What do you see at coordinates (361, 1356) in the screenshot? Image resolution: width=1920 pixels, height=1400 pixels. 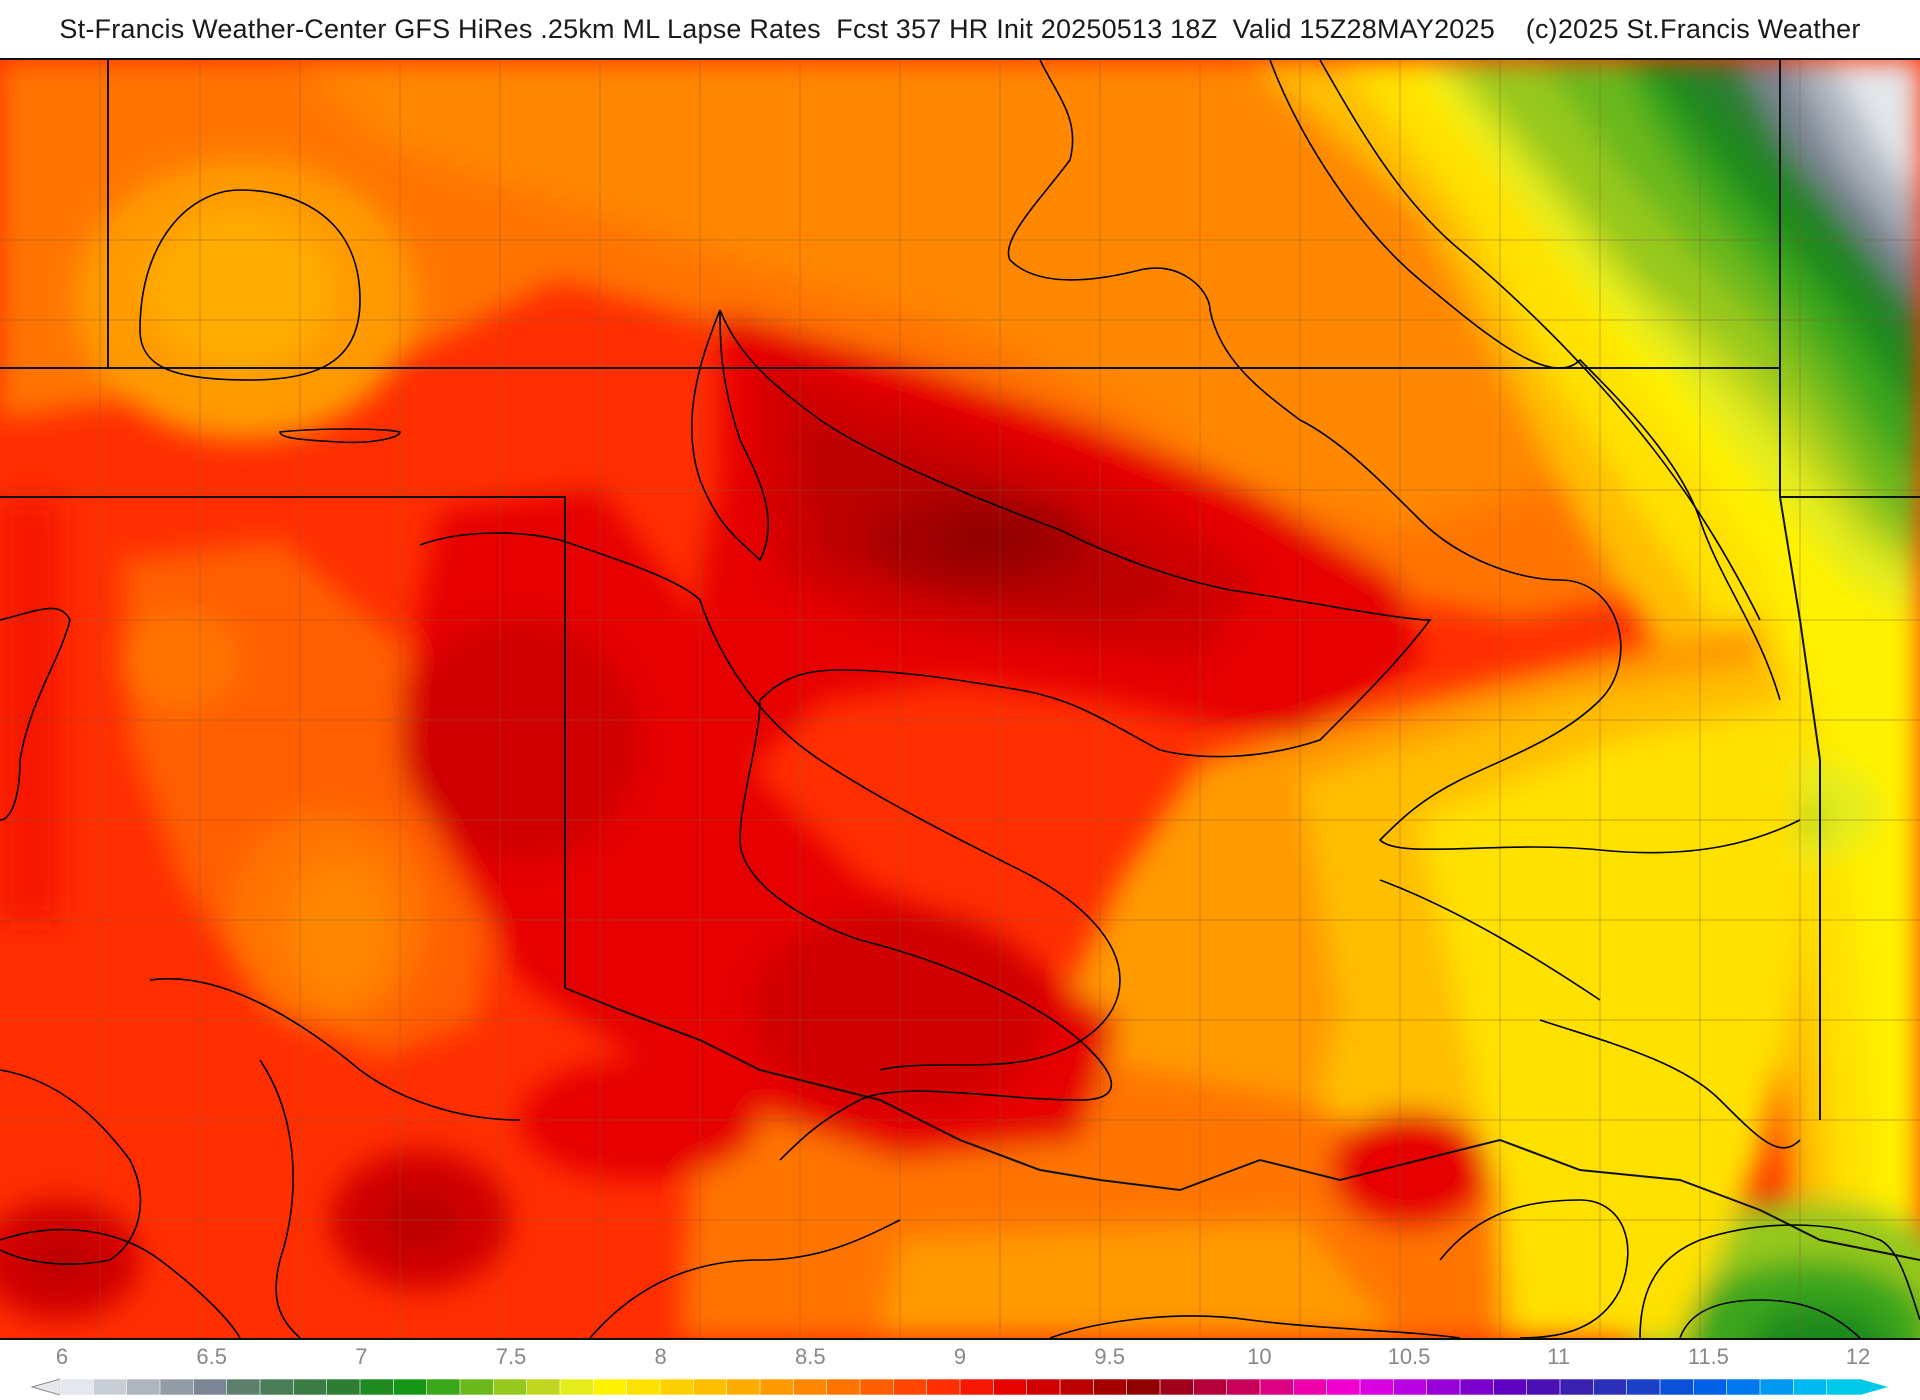 I see `legend-tick-label: 7` at bounding box center [361, 1356].